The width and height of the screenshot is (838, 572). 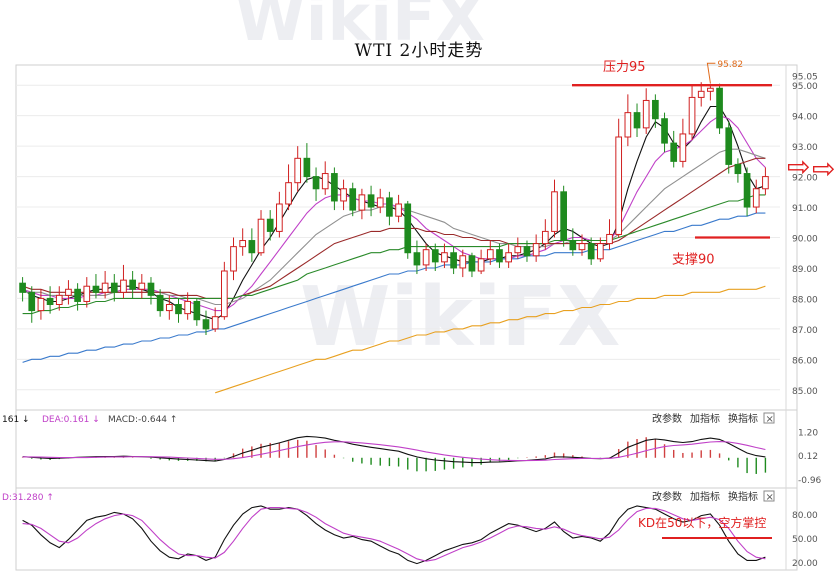 I want to click on indicator-control-2: 换指标, so click(x=743, y=418).